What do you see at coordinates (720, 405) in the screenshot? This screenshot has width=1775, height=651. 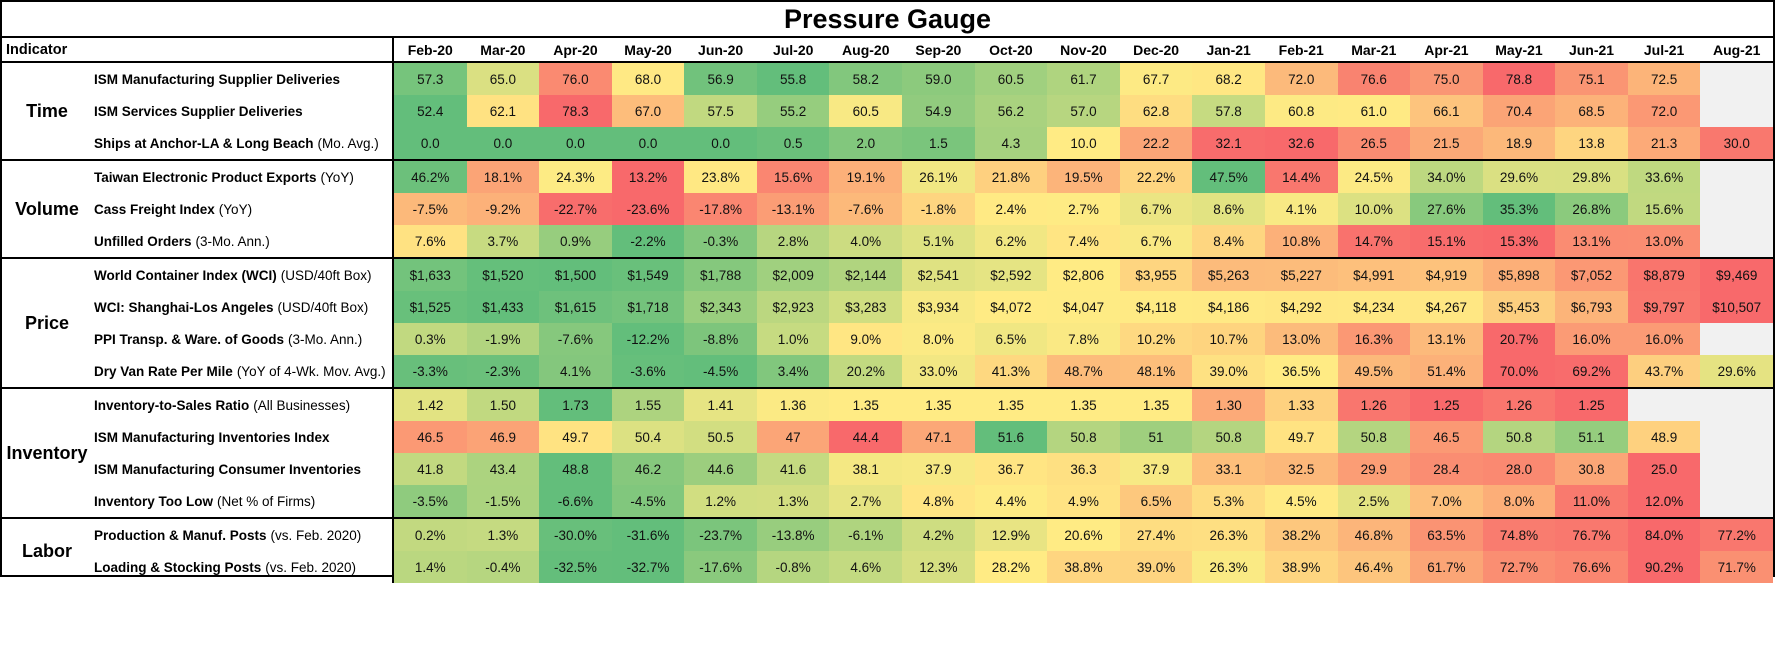 I see `heatmap-cell: 1.41` at bounding box center [720, 405].